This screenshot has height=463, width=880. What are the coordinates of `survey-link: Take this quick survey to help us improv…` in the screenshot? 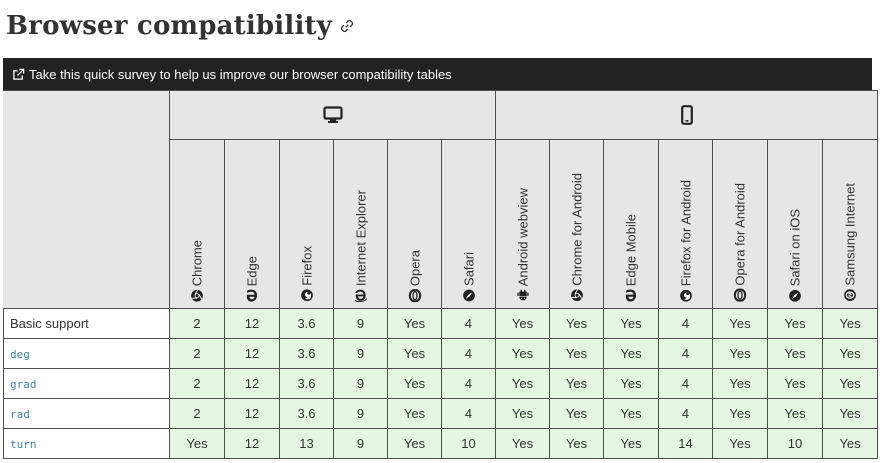 It's located at (232, 74).